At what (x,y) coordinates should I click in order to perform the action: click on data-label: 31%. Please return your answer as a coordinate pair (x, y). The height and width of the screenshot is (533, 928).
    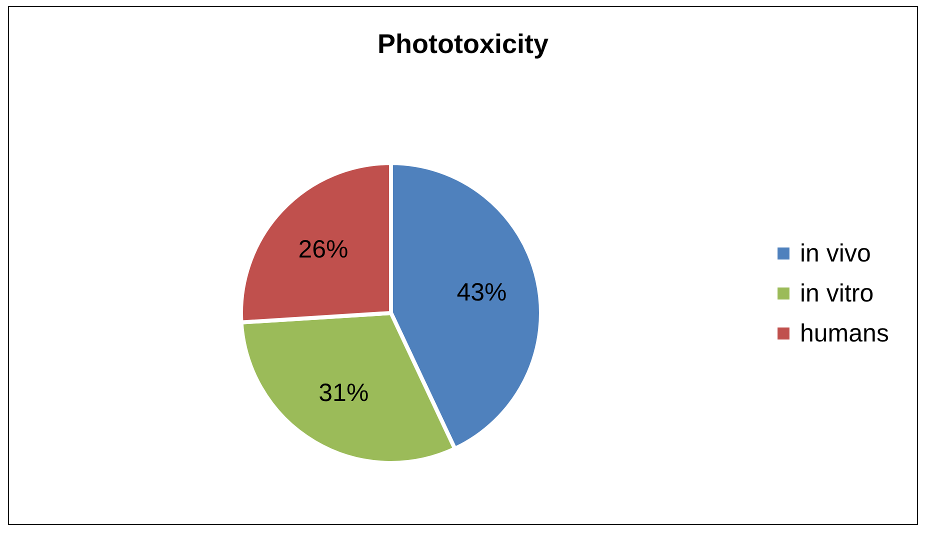
    Looking at the image, I should click on (343, 393).